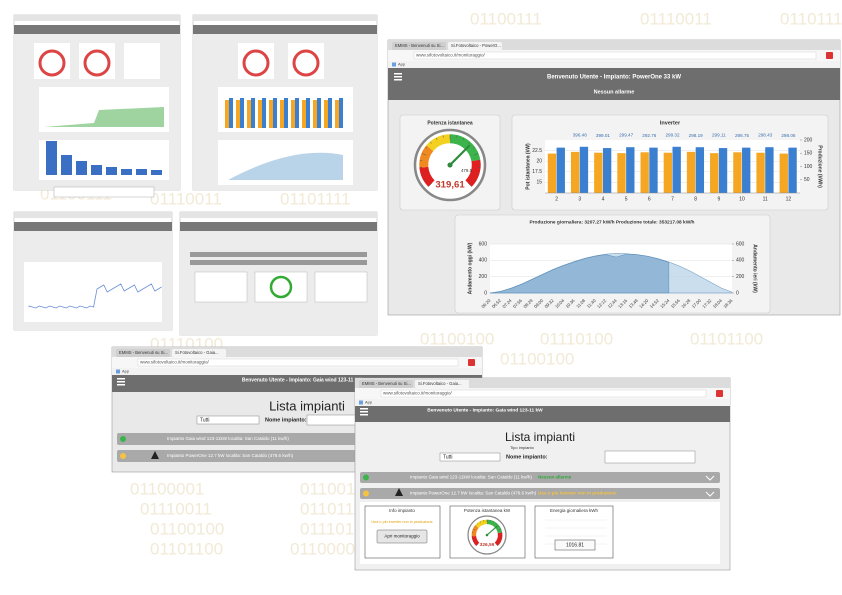  Describe the element at coordinates (807, 180) in the screenshot. I see `y2-tick-label: 50` at that location.